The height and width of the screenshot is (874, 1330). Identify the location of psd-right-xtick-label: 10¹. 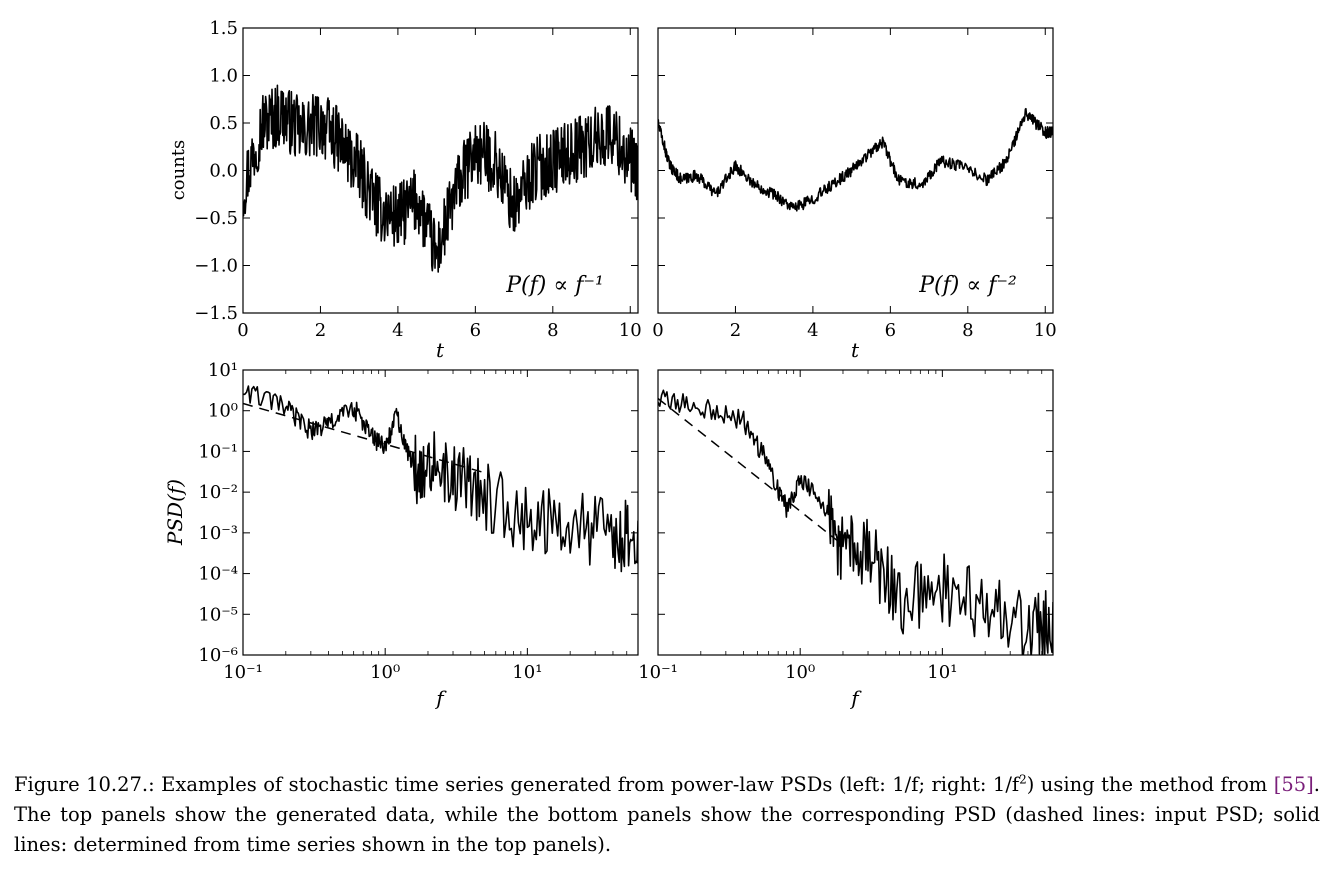
(942, 672).